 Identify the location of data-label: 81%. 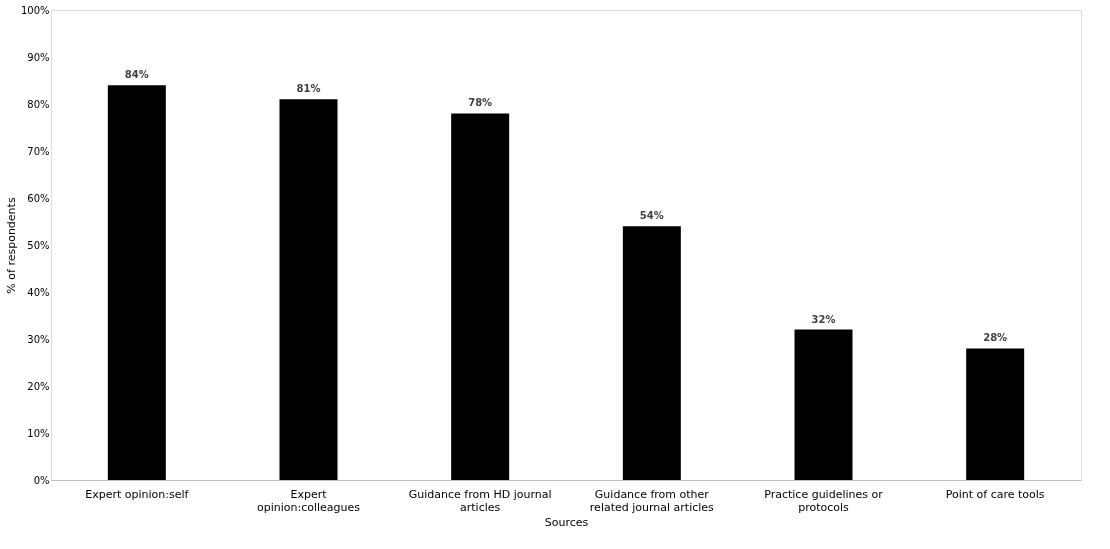
(308, 89).